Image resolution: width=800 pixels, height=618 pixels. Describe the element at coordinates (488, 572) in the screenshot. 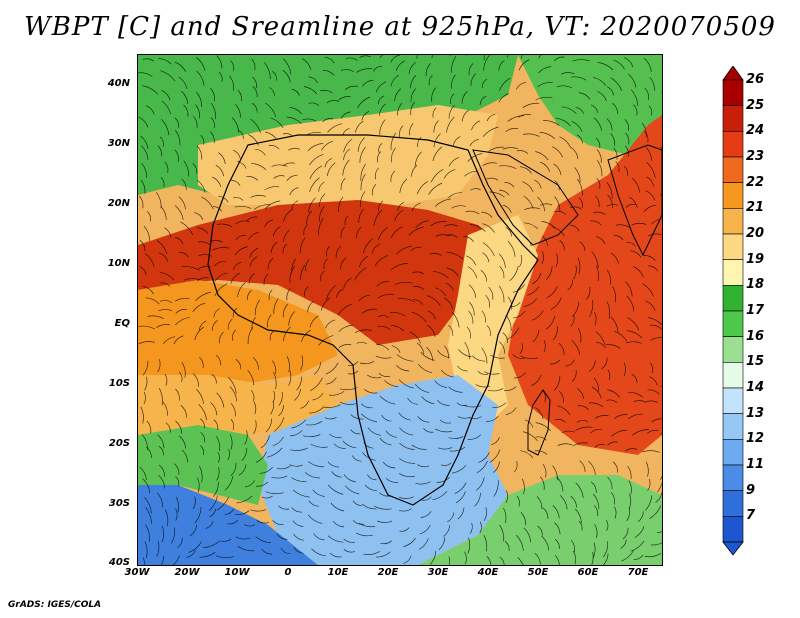

I see `x-label-40e: 40E` at that location.